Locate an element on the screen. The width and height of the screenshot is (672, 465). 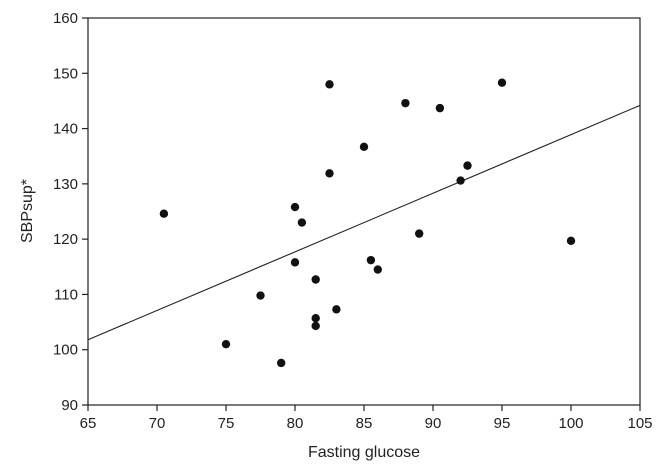
x-tick-label: 90 is located at coordinates (433, 423).